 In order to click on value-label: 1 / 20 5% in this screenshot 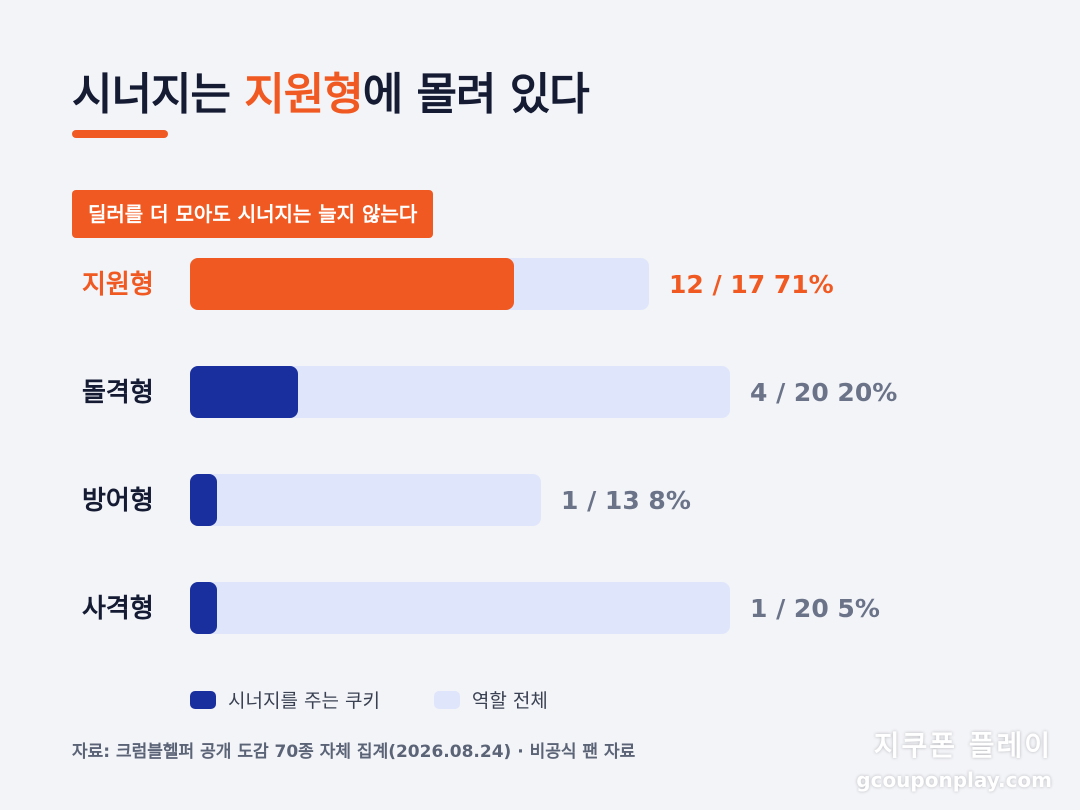, I will do `click(815, 608)`.